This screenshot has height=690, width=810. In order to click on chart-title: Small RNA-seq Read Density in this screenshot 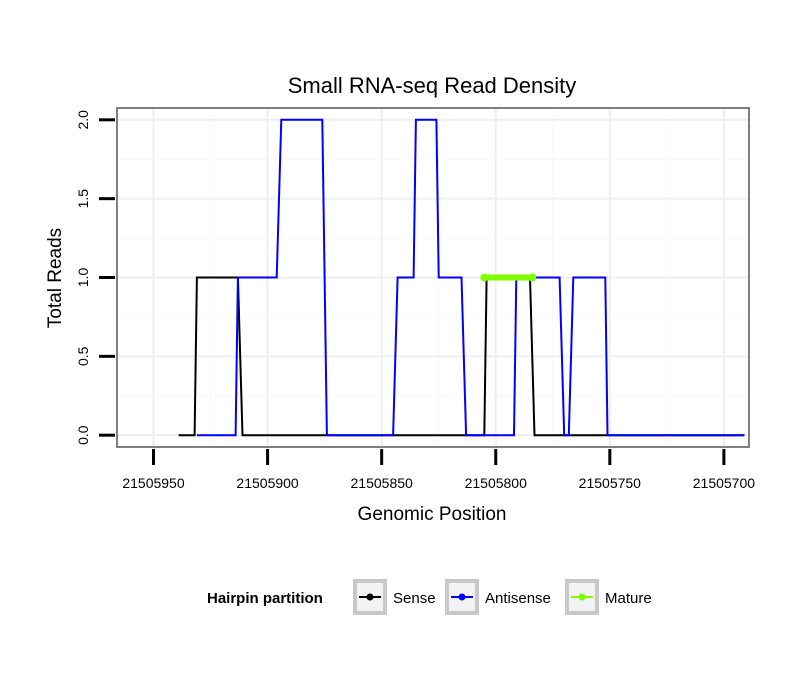, I will do `click(432, 85)`.